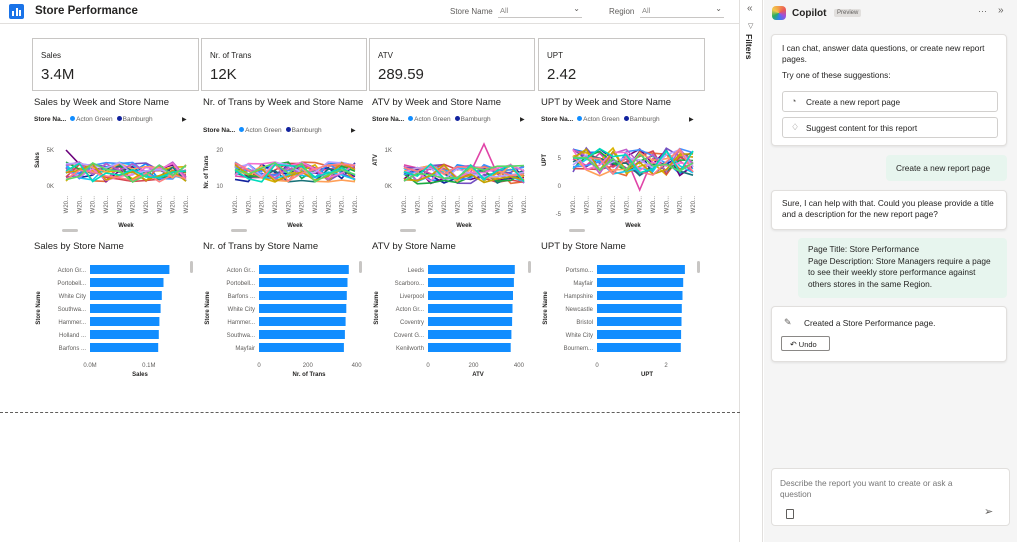 This screenshot has width=1017, height=542. Describe the element at coordinates (621, 64) in the screenshot. I see `kpi-card-upt: UPT 2.42` at that location.